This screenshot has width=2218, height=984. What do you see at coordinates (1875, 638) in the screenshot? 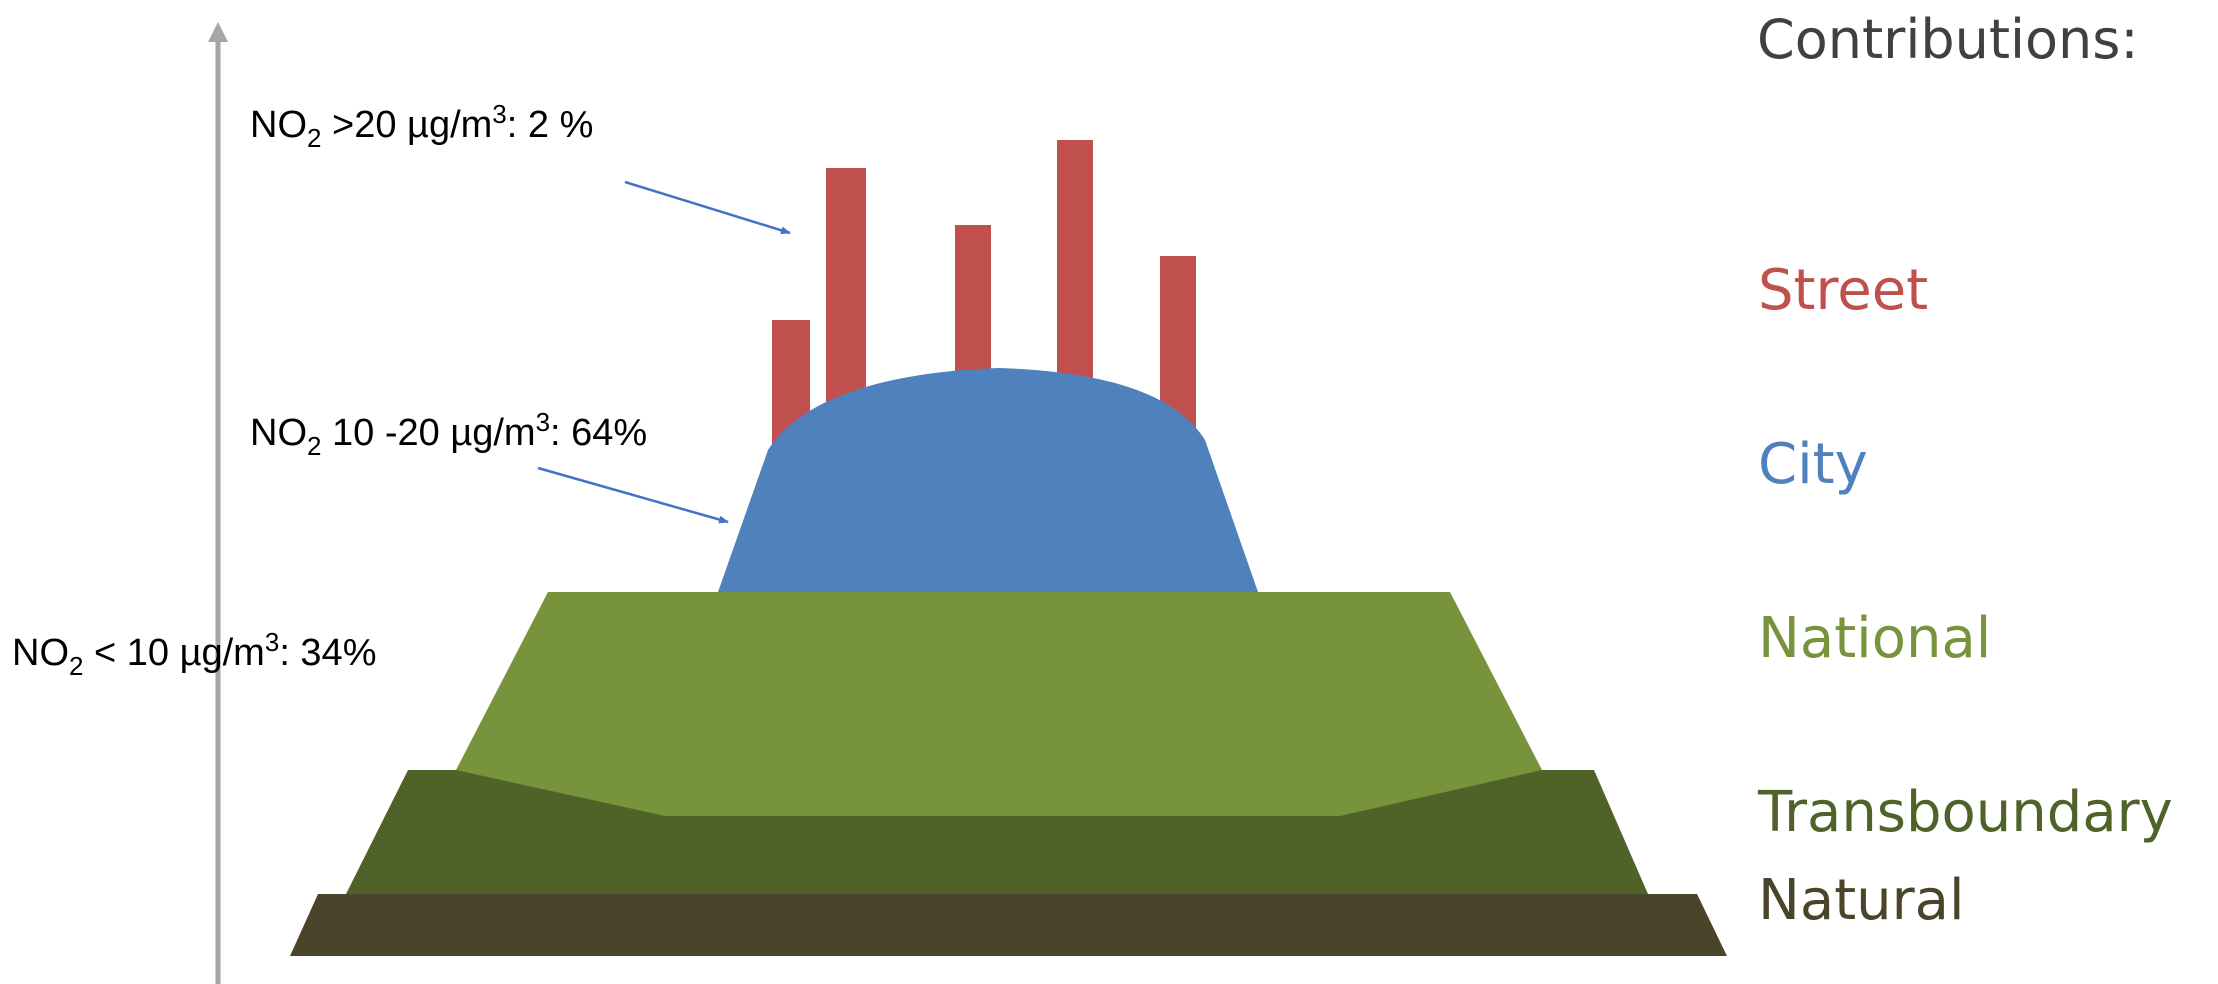
I see `legend-item-national: National` at bounding box center [1875, 638].